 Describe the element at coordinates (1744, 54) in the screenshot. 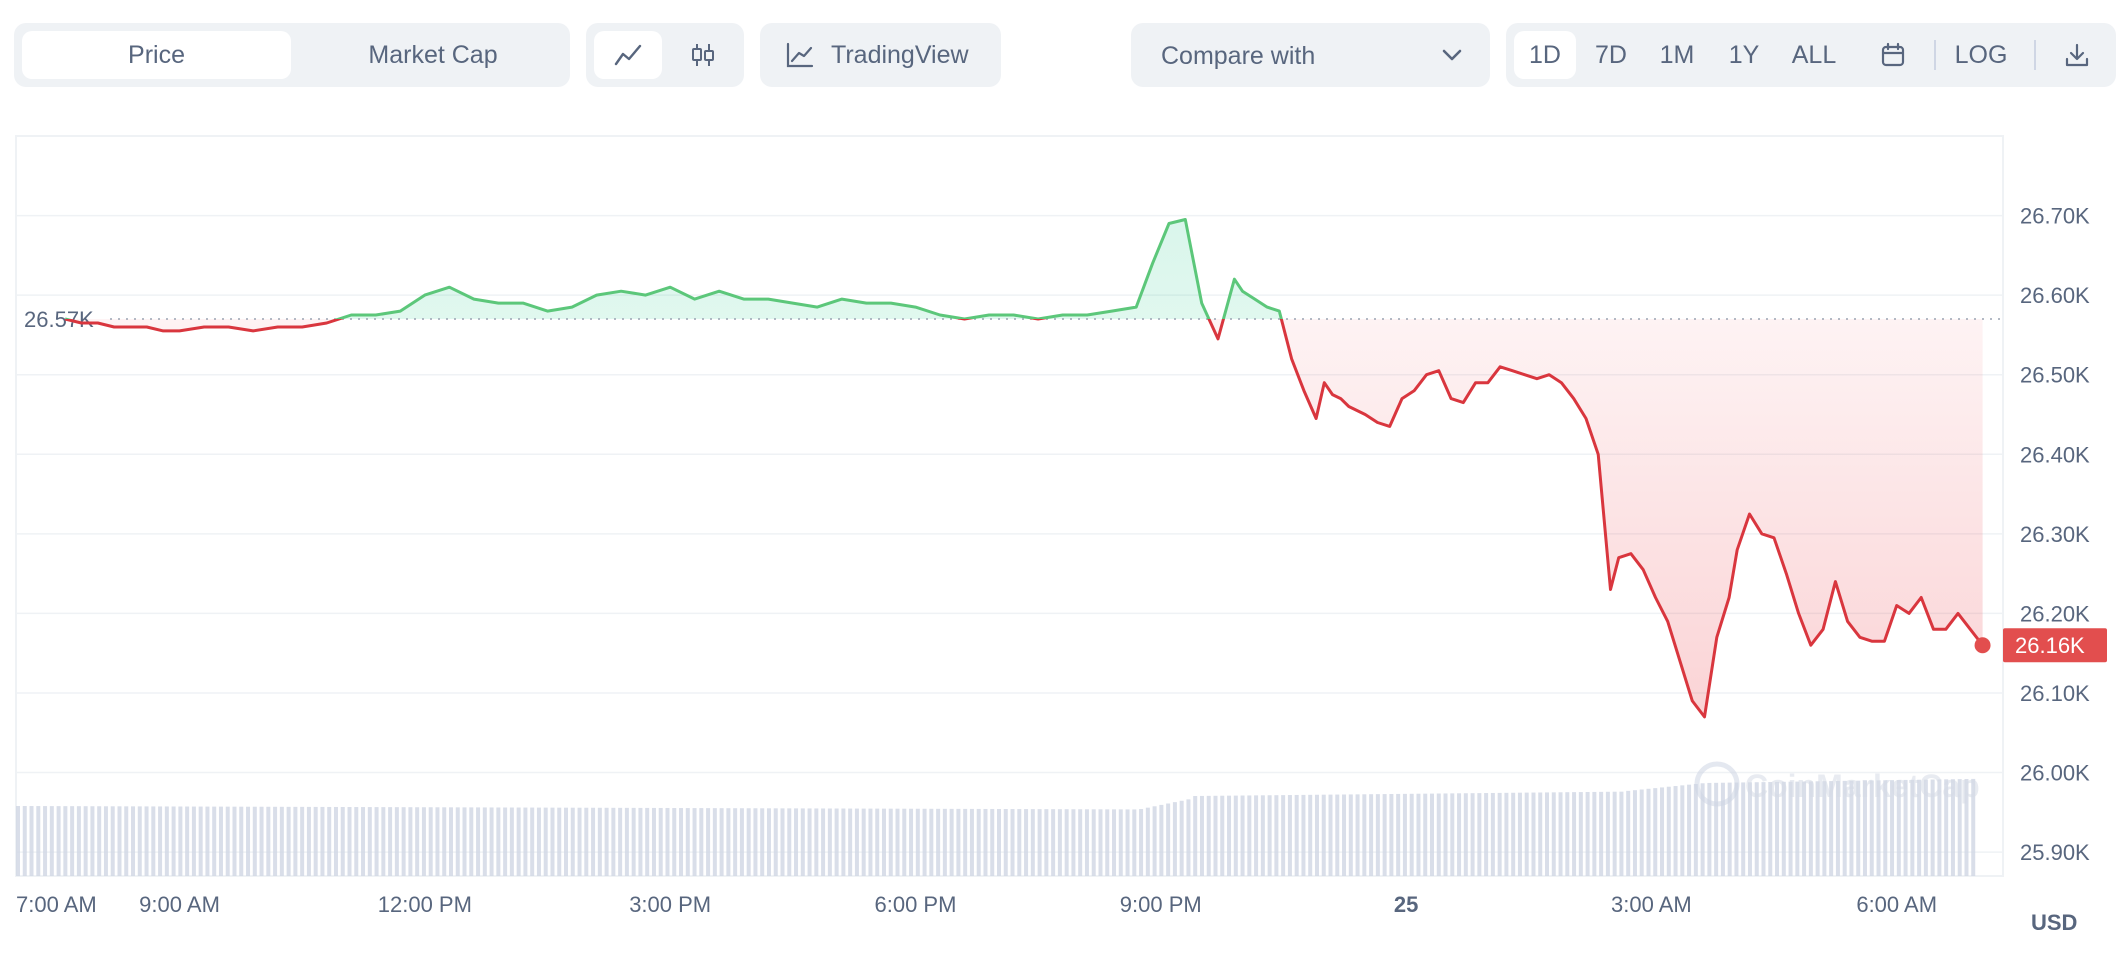

I see `range-1y: 1Y` at that location.